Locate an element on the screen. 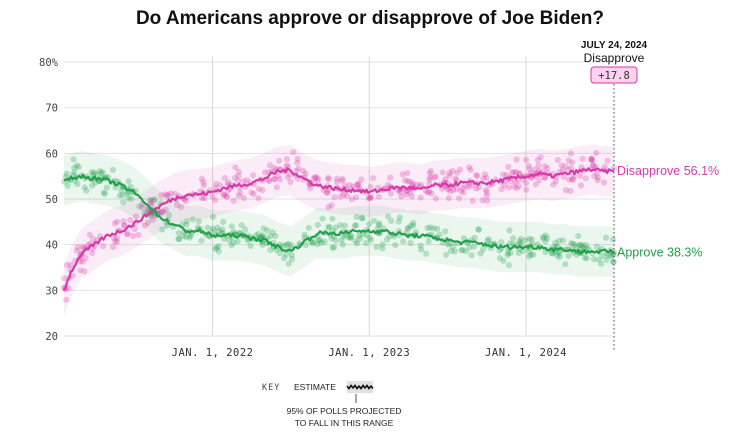 The image size is (740, 432). annotation-value-box is located at coordinates (614, 75).